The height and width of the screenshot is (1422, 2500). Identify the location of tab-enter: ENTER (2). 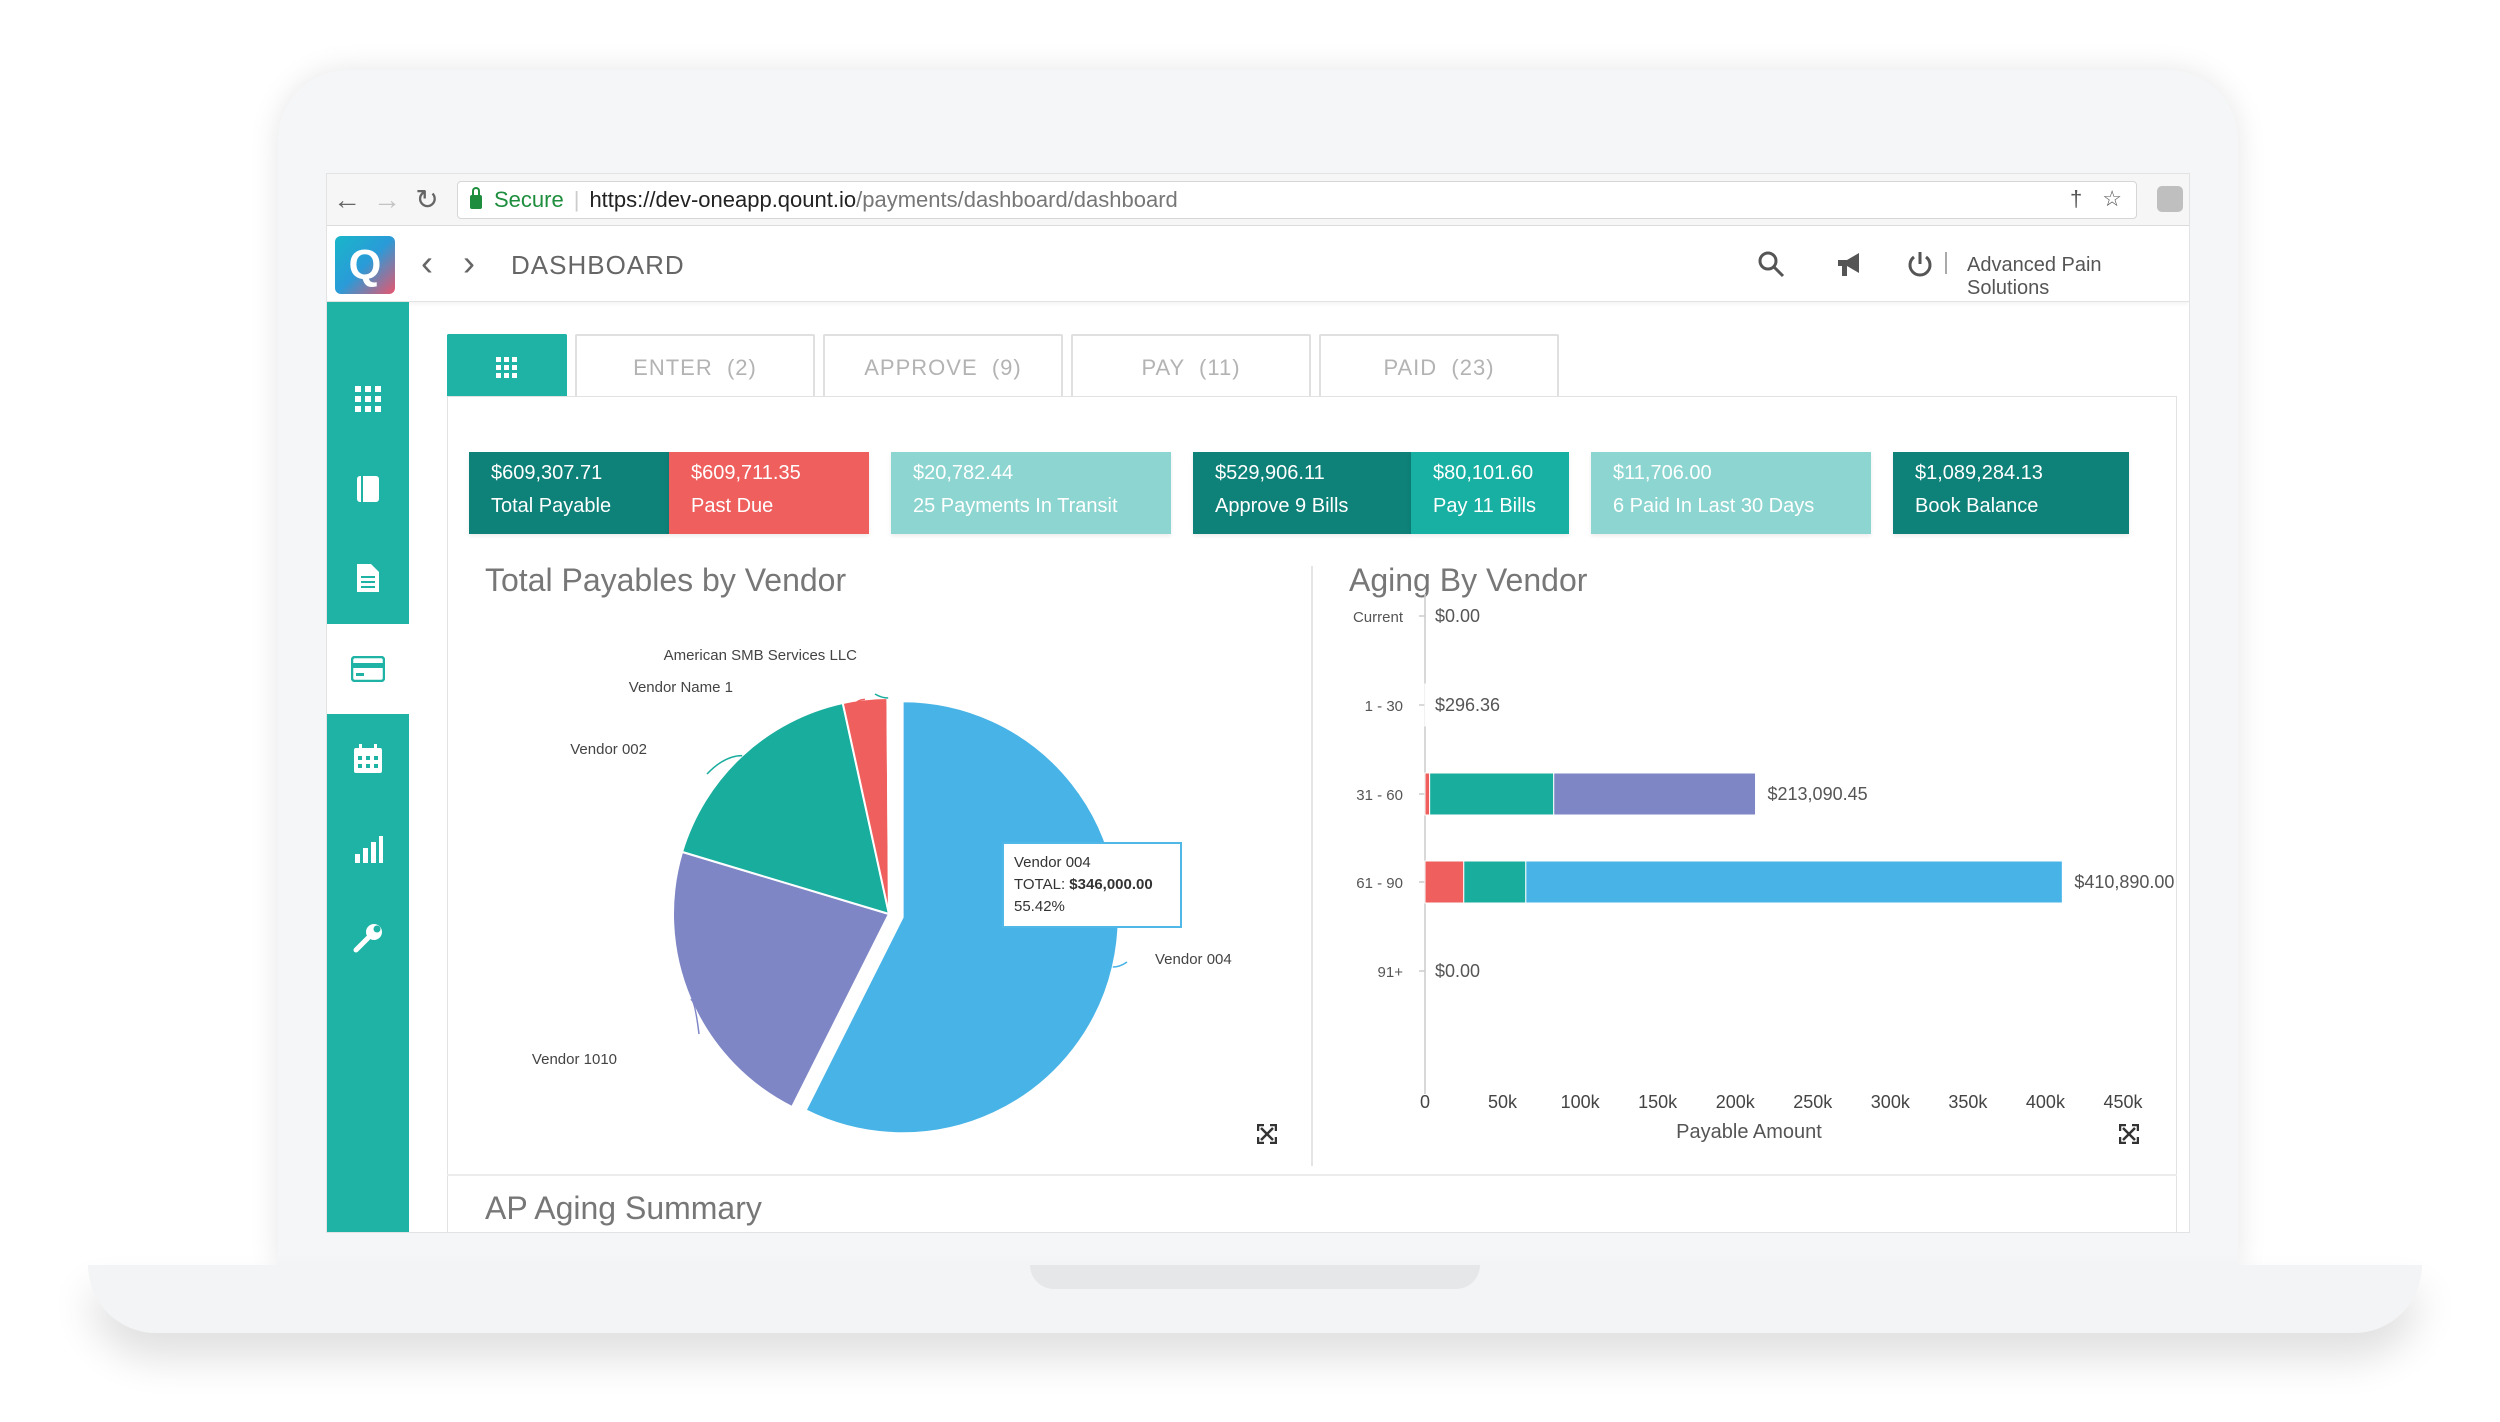
(695, 366).